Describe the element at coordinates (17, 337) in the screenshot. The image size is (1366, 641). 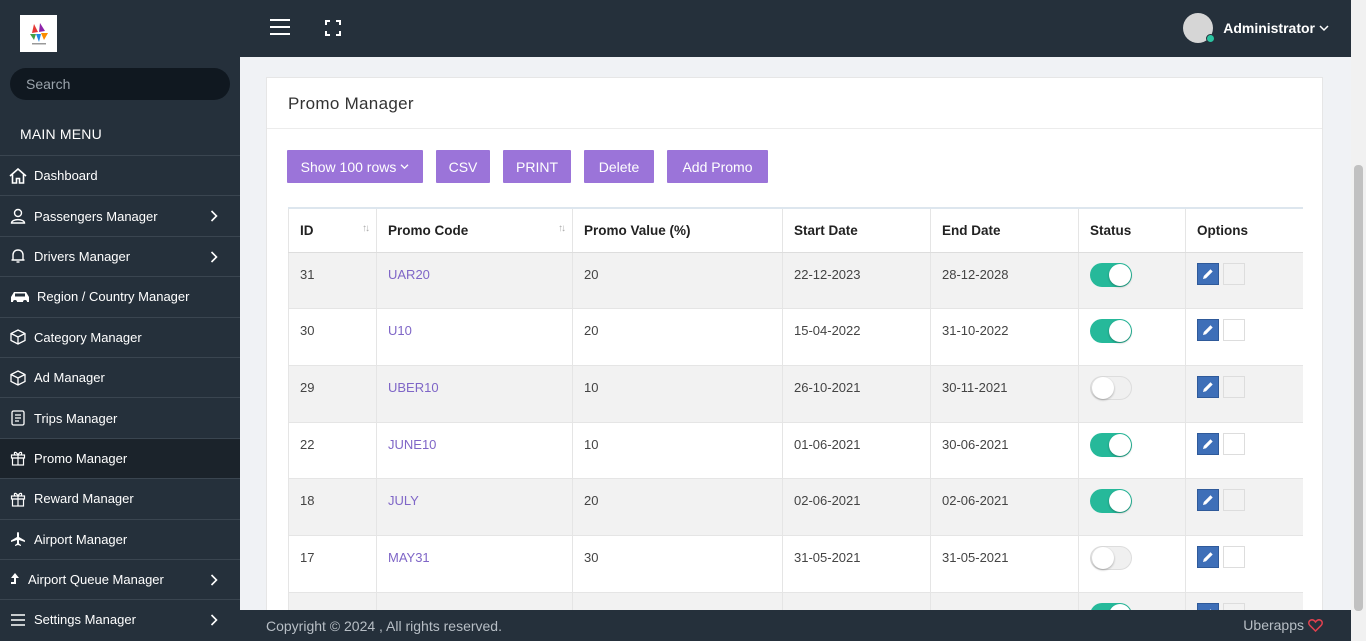
I see `cube-icon` at that location.